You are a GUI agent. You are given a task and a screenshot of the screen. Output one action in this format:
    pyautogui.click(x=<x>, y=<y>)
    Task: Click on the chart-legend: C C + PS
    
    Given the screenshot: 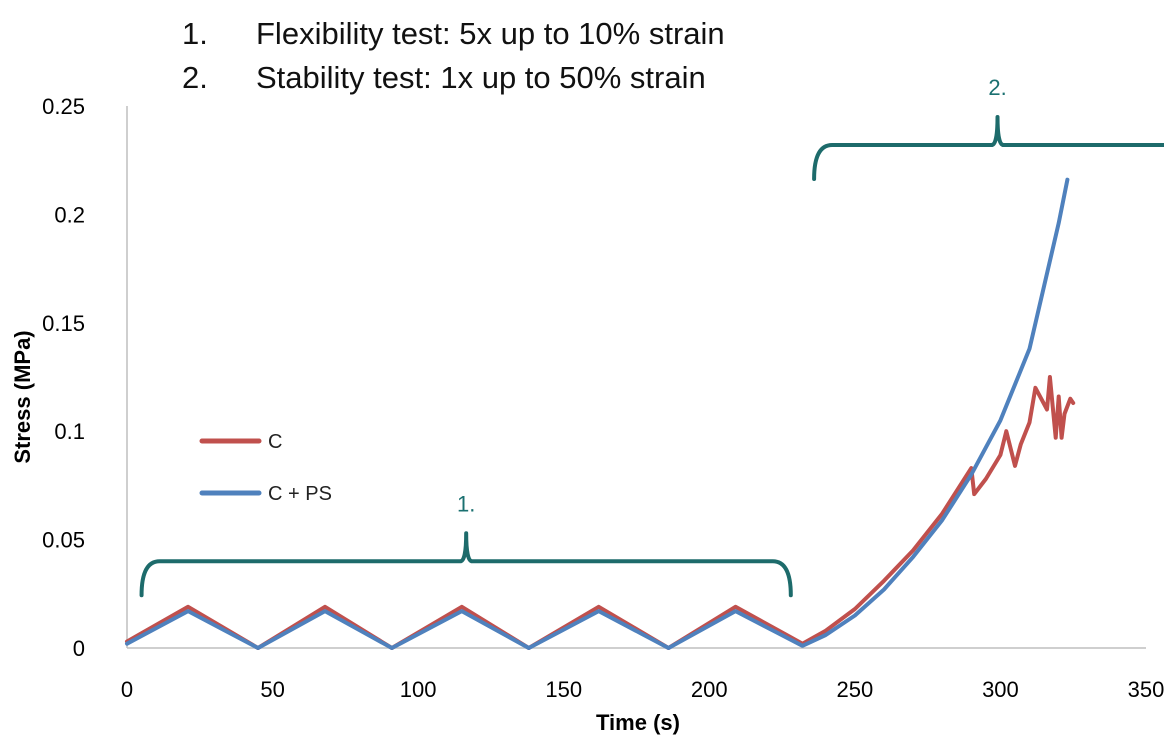 What is the action you would take?
    pyautogui.click(x=265, y=468)
    